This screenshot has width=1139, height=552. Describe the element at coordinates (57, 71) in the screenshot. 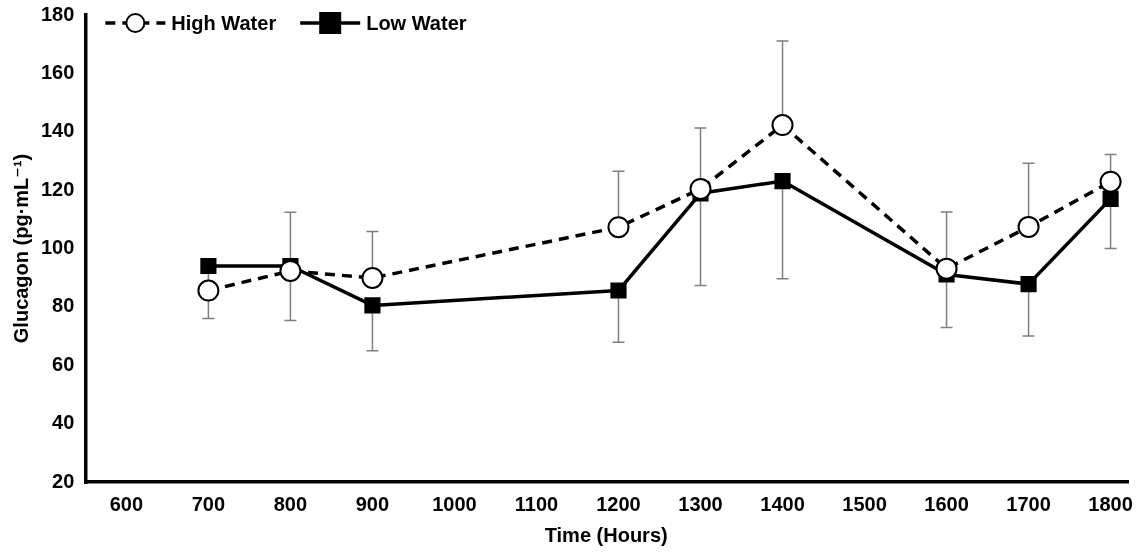

I see `y-tick-label: 160` at that location.